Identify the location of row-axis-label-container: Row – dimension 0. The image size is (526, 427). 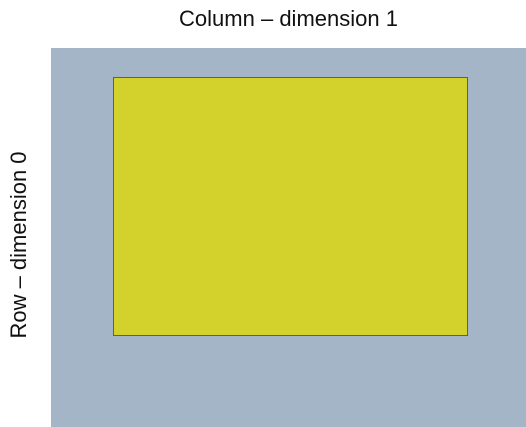
(20, 237).